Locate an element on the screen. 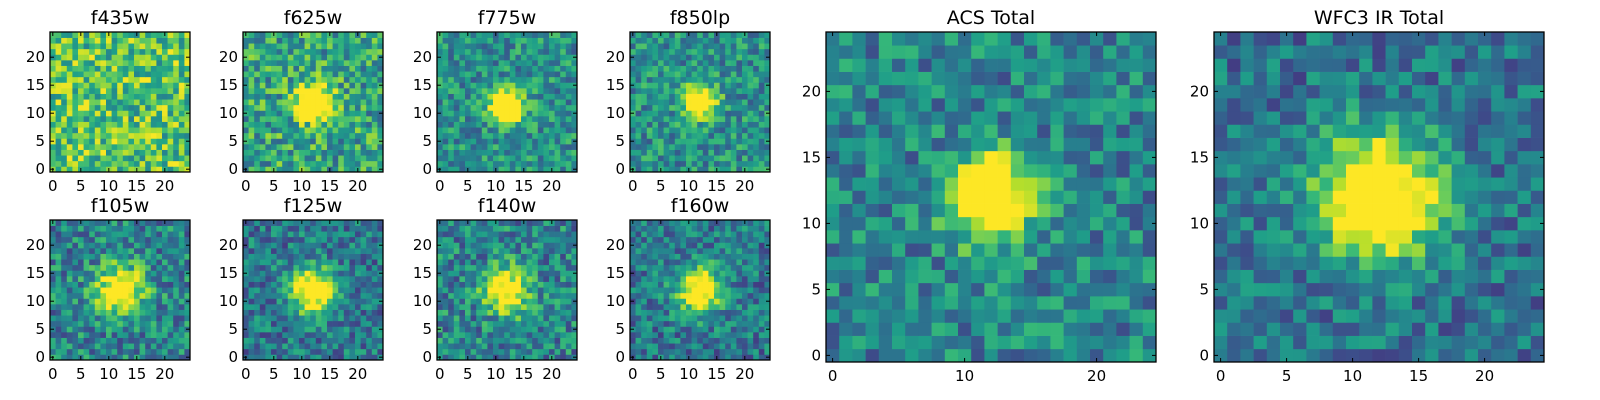 This screenshot has width=1600, height=400. y-tick-label: 10 is located at coordinates (422, 113).